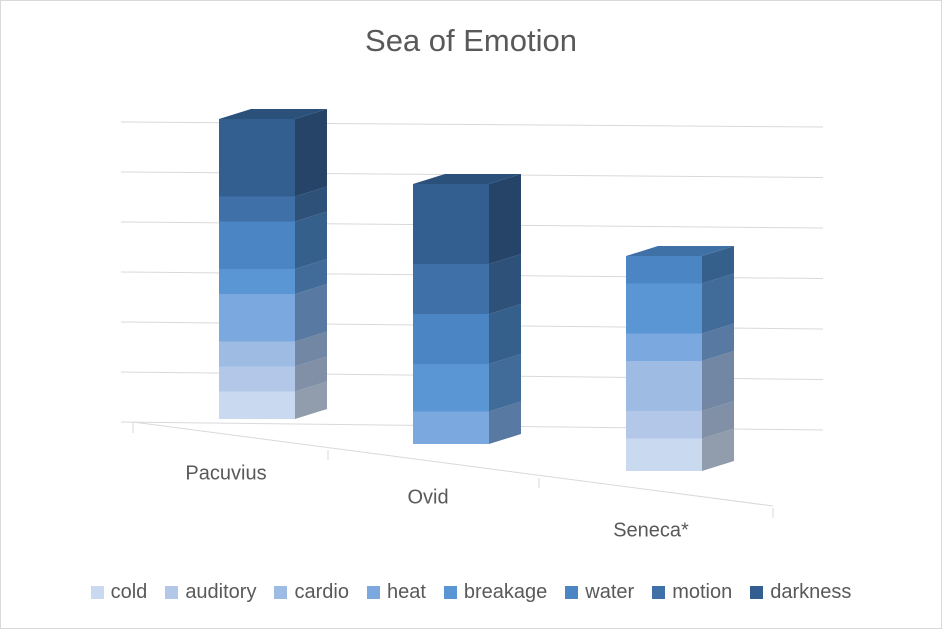 Image resolution: width=942 pixels, height=629 pixels. I want to click on legend-item: cold, so click(119, 592).